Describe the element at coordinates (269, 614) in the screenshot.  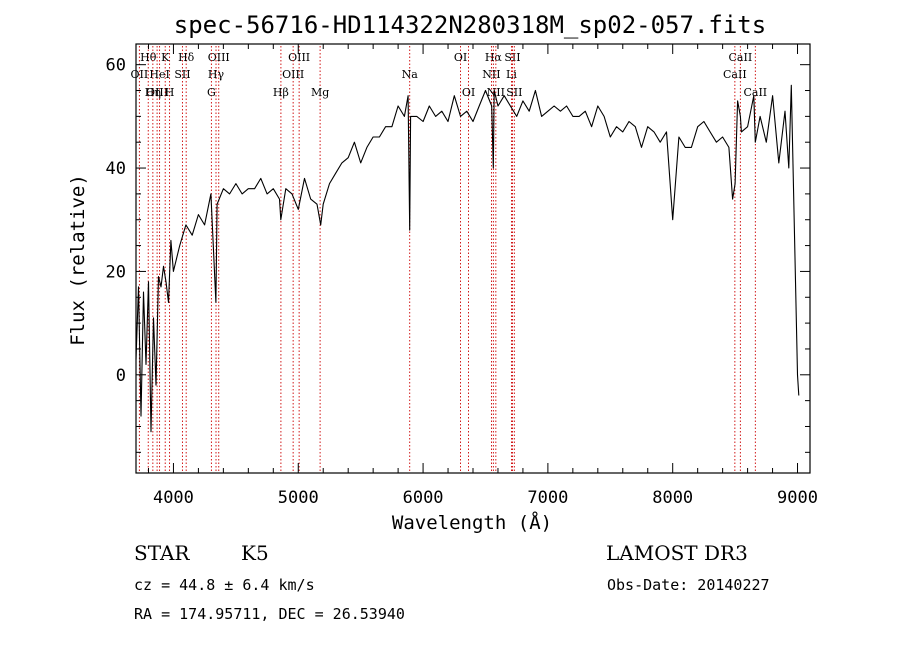
I see `coordinates: RA = 174.95711, DEC = 26.53940` at that location.